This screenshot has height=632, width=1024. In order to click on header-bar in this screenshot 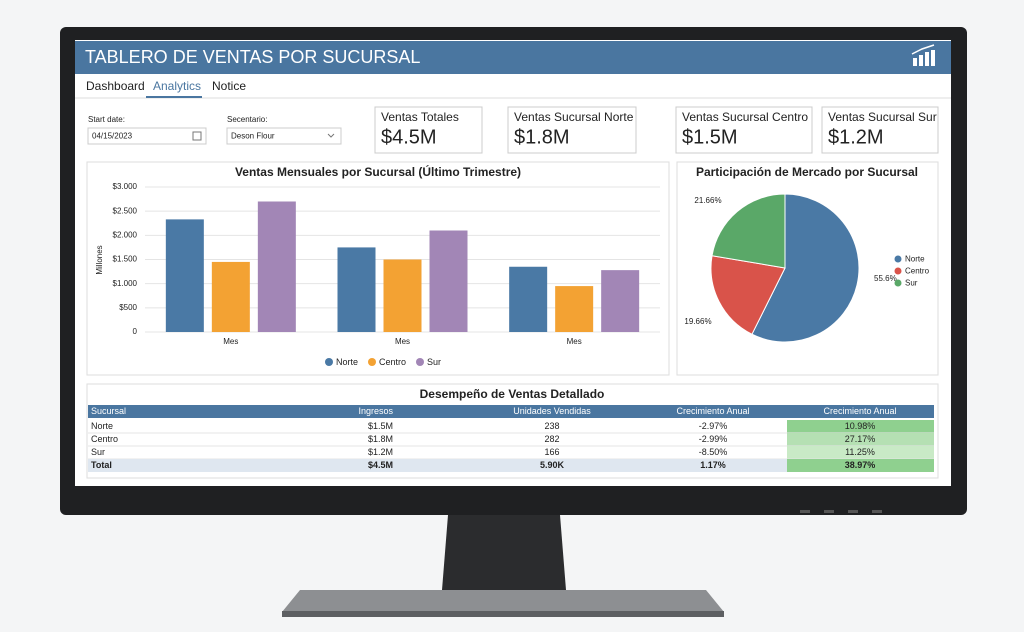, I will do `click(513, 57)`.